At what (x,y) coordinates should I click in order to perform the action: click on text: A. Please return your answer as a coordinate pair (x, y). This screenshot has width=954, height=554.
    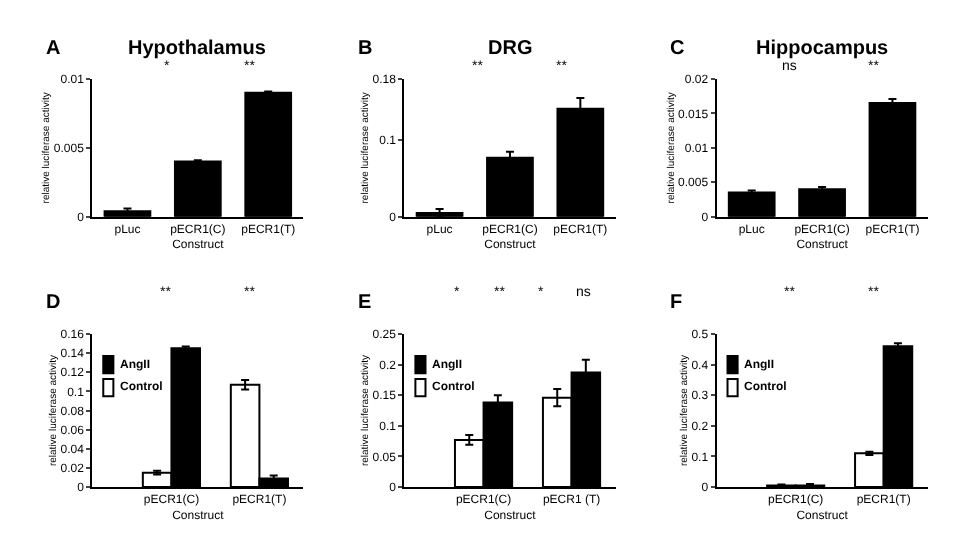
    Looking at the image, I should click on (53, 49).